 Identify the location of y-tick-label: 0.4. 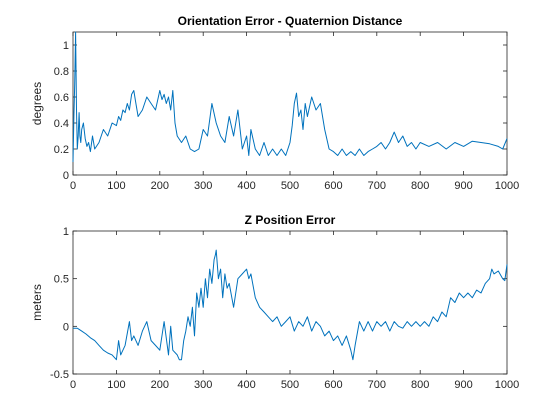
(61, 124).